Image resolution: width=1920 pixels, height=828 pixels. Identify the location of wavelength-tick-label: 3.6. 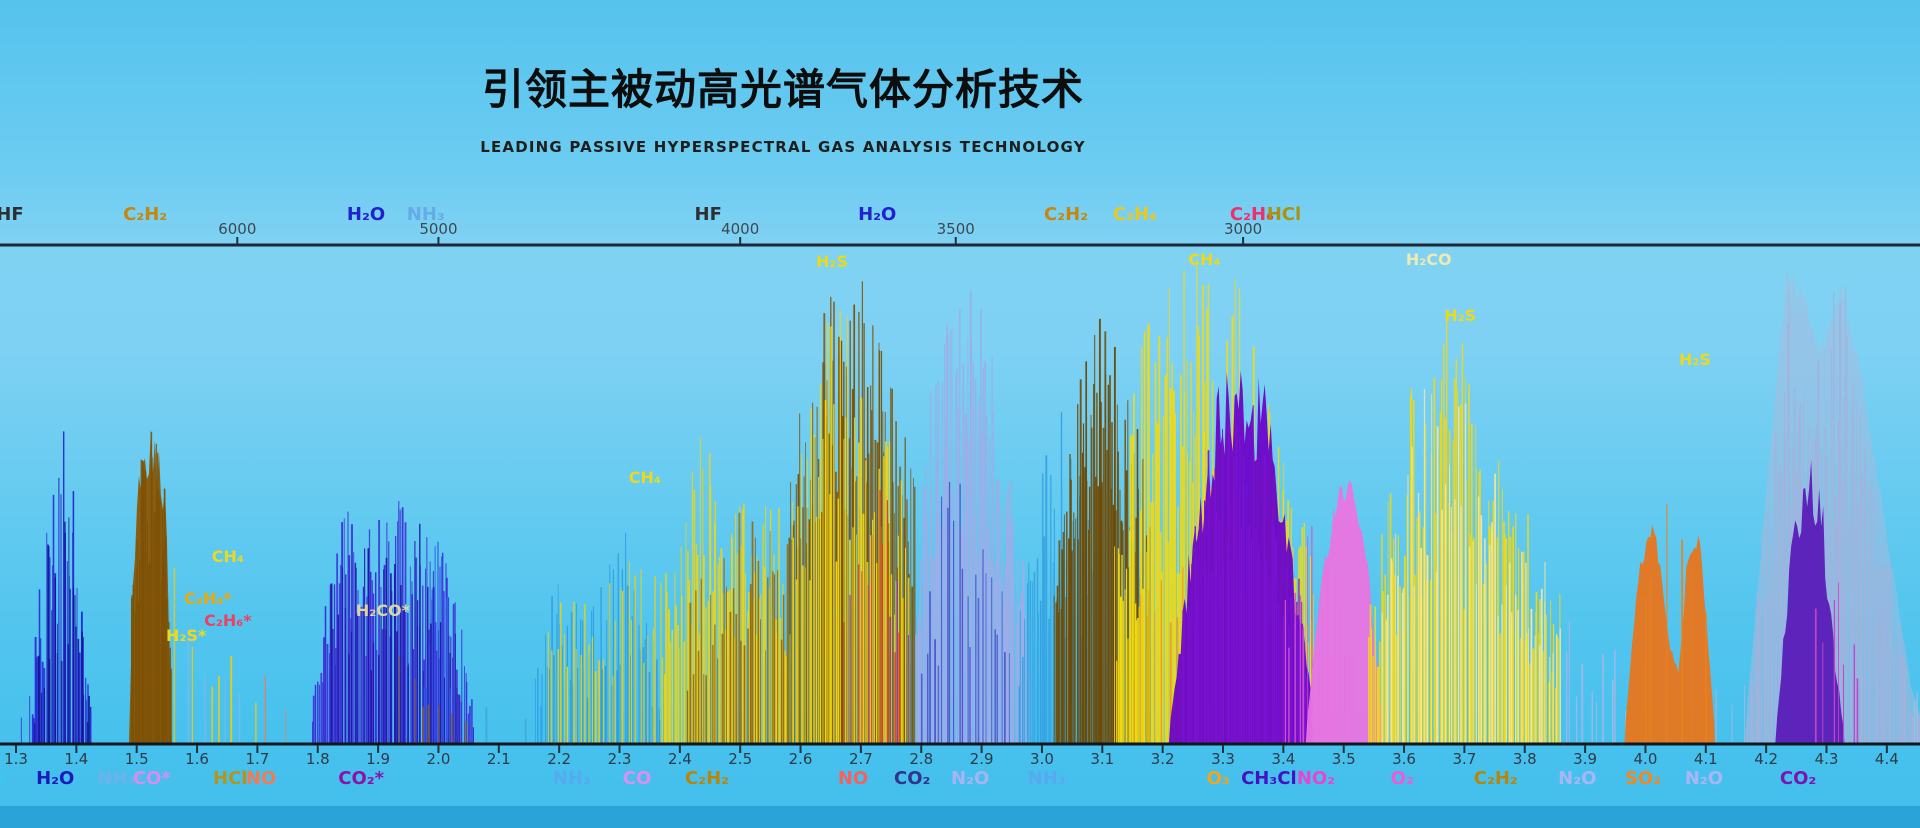
(1404, 759).